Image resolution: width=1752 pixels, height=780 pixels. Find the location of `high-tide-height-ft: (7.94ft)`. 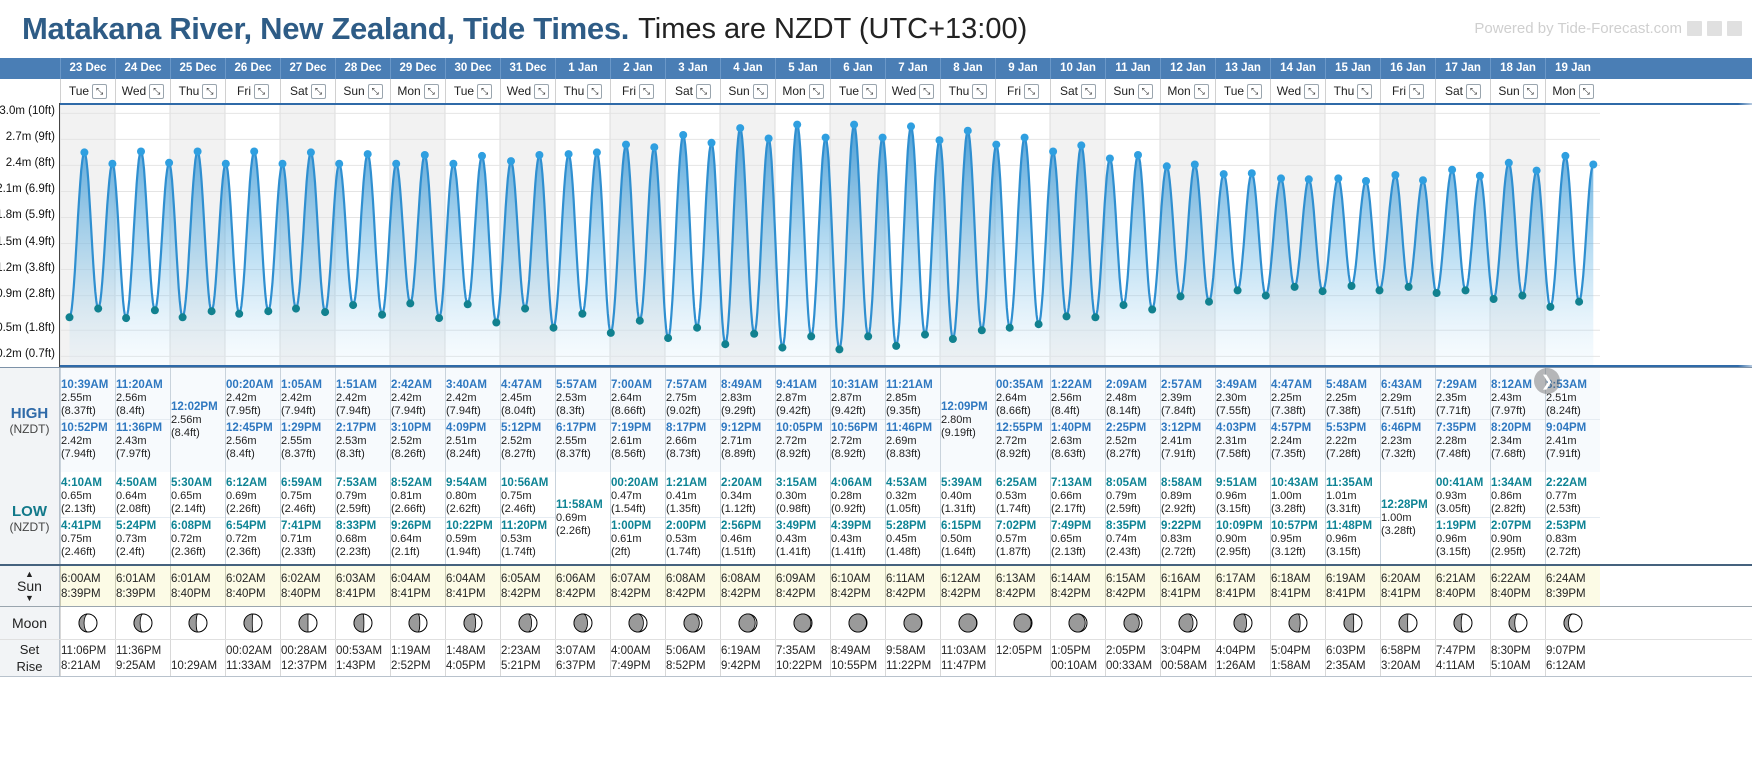

high-tide-height-ft: (7.94ft) is located at coordinates (298, 411).